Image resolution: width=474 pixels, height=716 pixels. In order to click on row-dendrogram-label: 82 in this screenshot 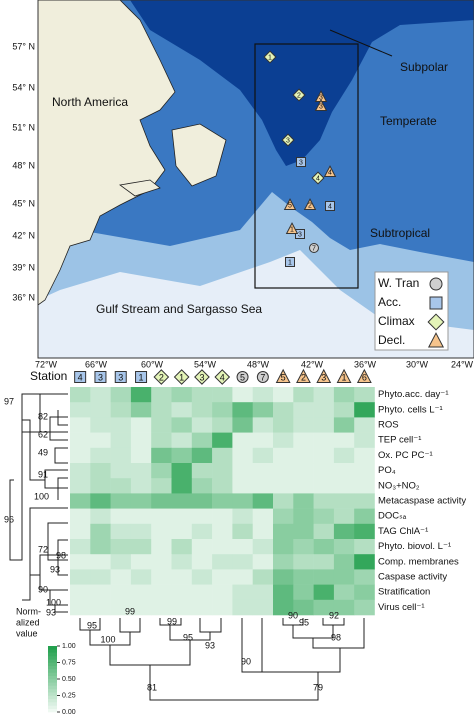, I will do `click(43, 416)`.